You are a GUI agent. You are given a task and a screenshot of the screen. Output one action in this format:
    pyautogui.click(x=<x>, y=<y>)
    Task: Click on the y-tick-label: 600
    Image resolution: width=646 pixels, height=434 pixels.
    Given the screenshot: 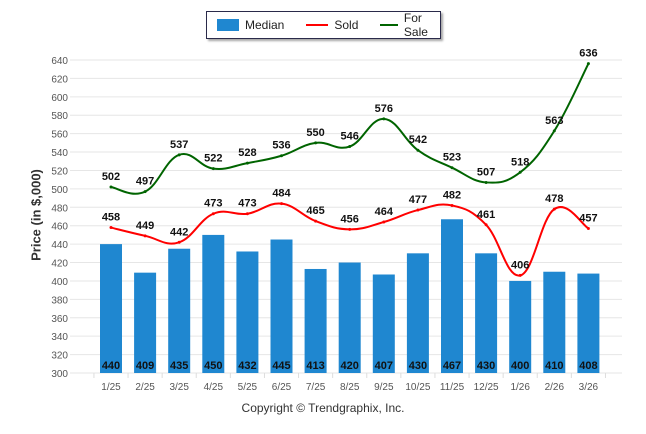 What is the action you would take?
    pyautogui.click(x=59, y=98)
    